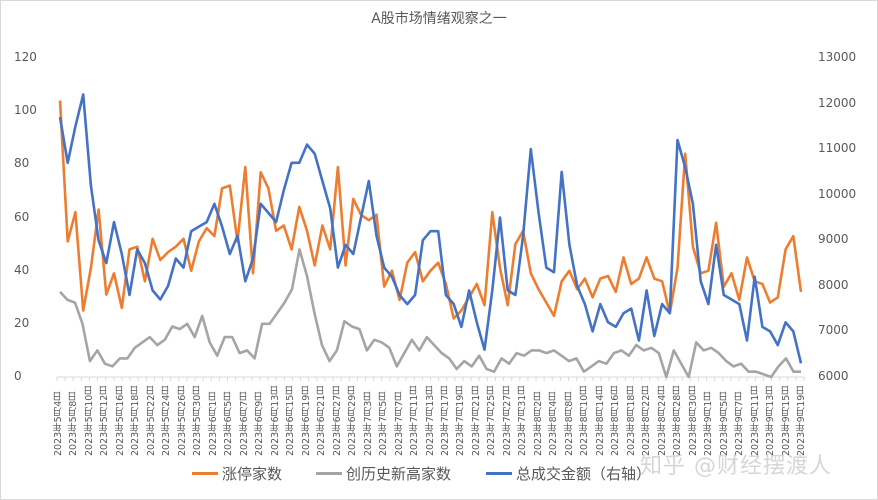 The width and height of the screenshot is (878, 500). I want to click on x-tick-label: 2023年9月15日, so click(786, 420).